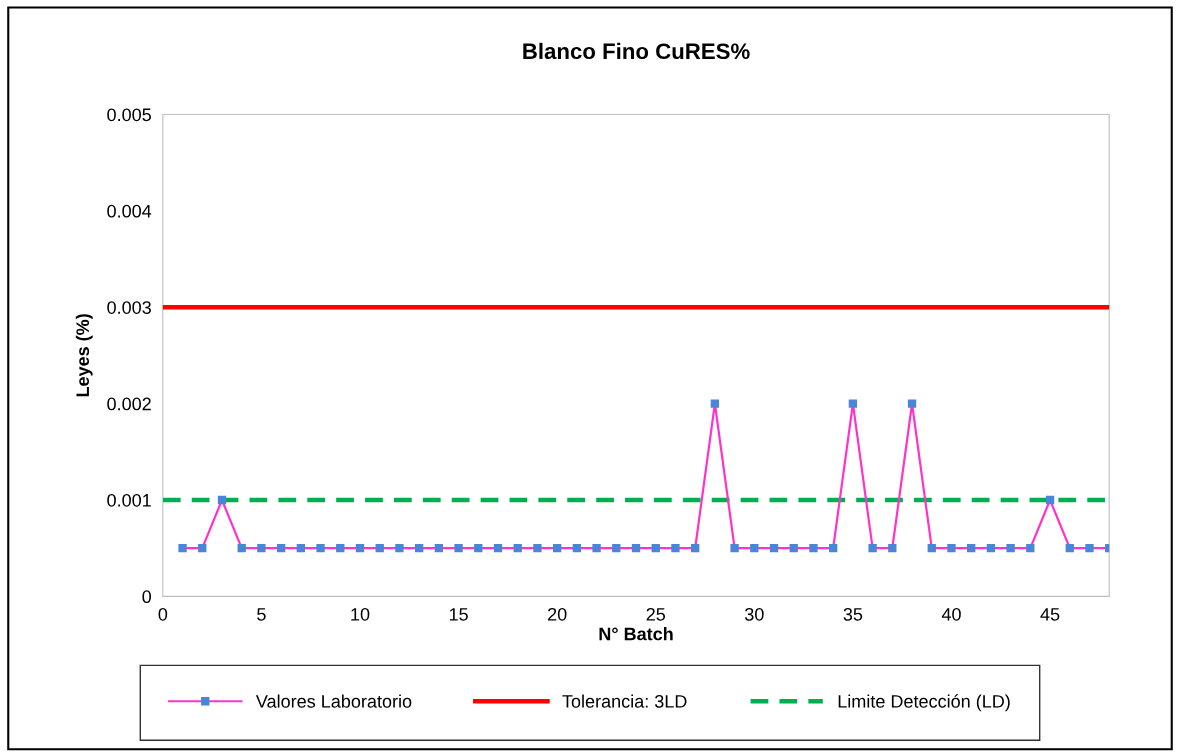  What do you see at coordinates (360, 614) in the screenshot?
I see `x-tick-label: 10` at bounding box center [360, 614].